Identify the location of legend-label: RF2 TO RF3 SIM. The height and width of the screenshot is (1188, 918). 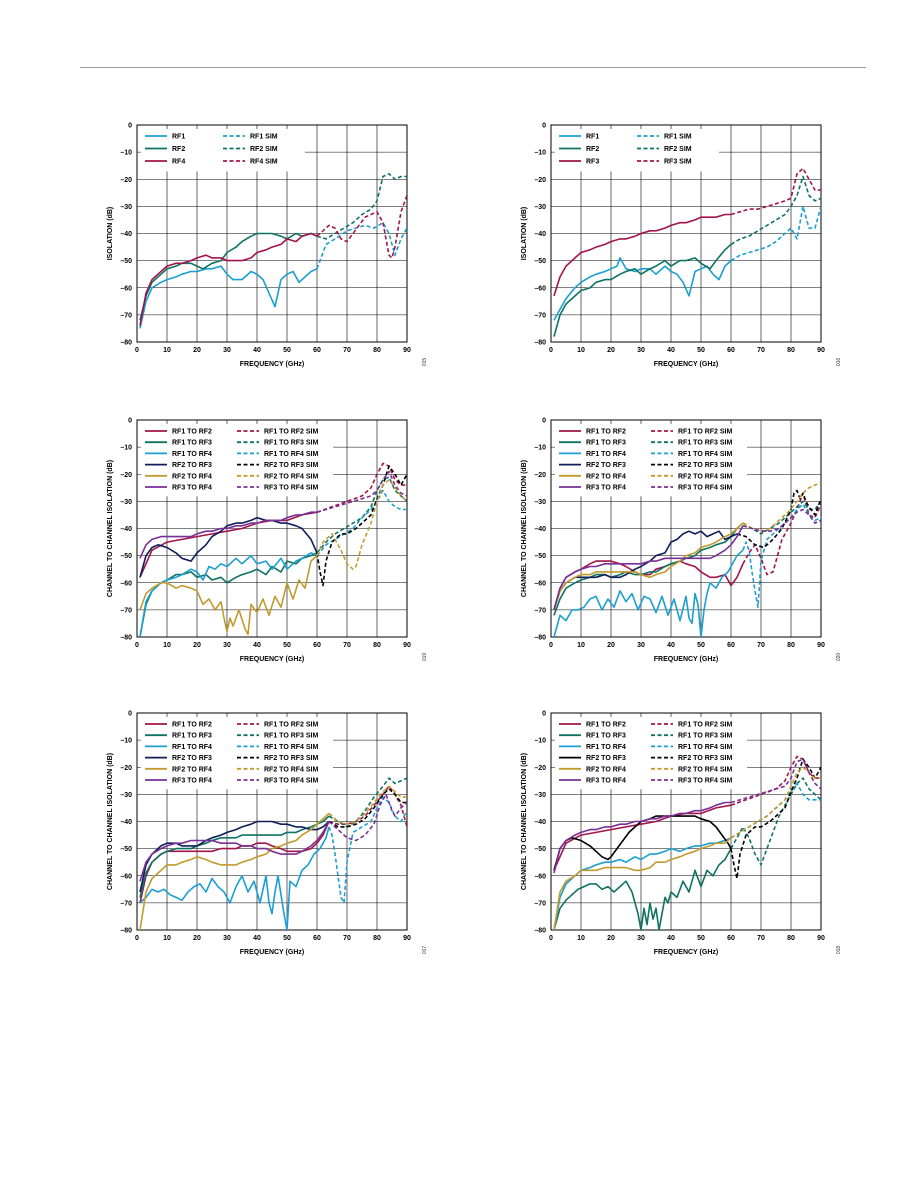
(705, 758).